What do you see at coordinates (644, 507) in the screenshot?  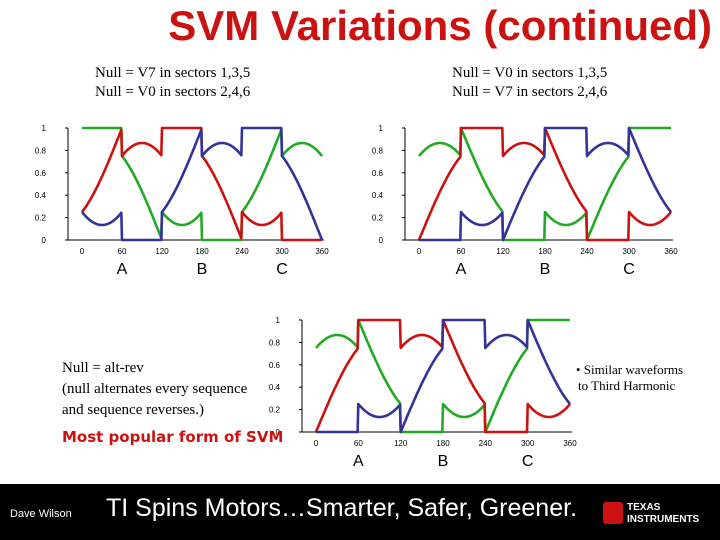 I see `logo-line: TEXAS` at bounding box center [644, 507].